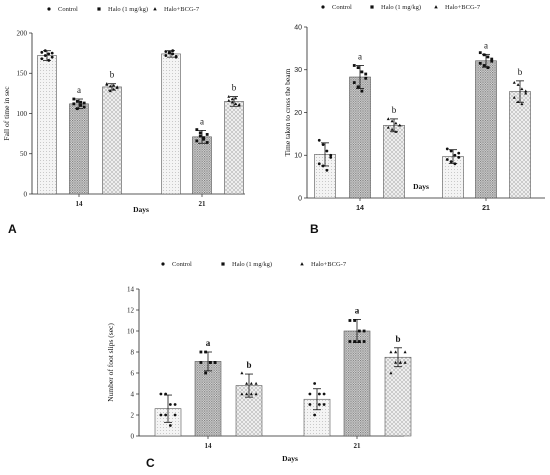  What do you see at coordinates (486, 208) in the screenshot?
I see `x-tick-label: 21` at bounding box center [486, 208].